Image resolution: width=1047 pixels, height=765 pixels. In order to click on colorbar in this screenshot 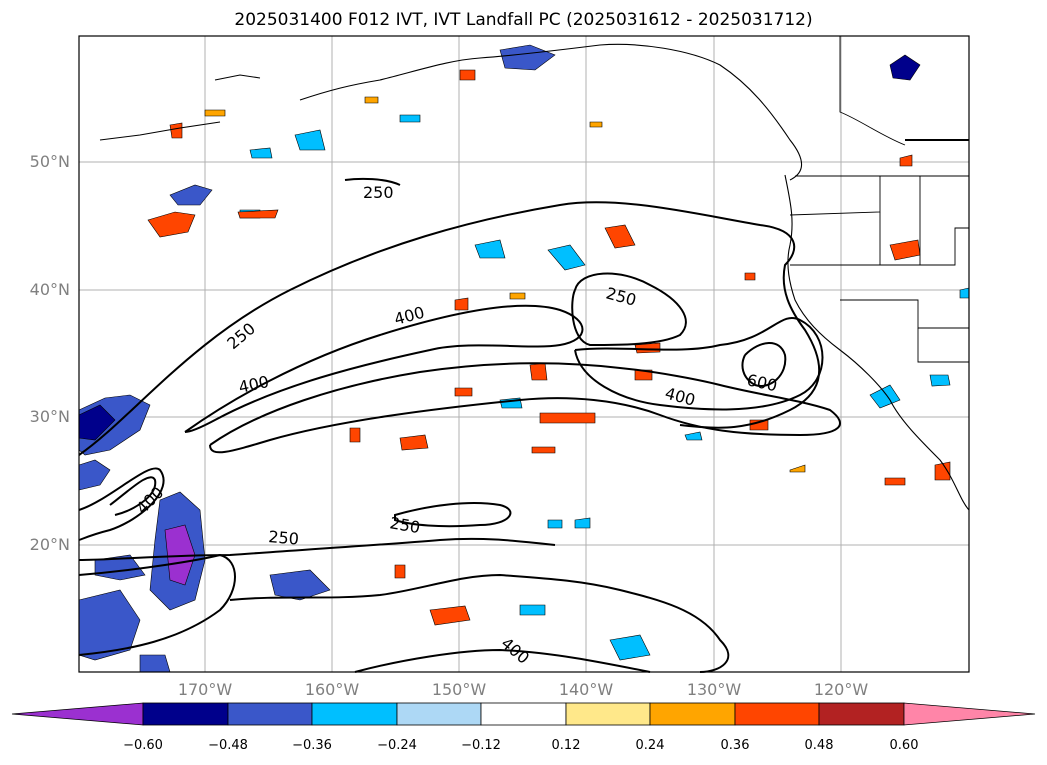, I will do `click(523, 714)`.